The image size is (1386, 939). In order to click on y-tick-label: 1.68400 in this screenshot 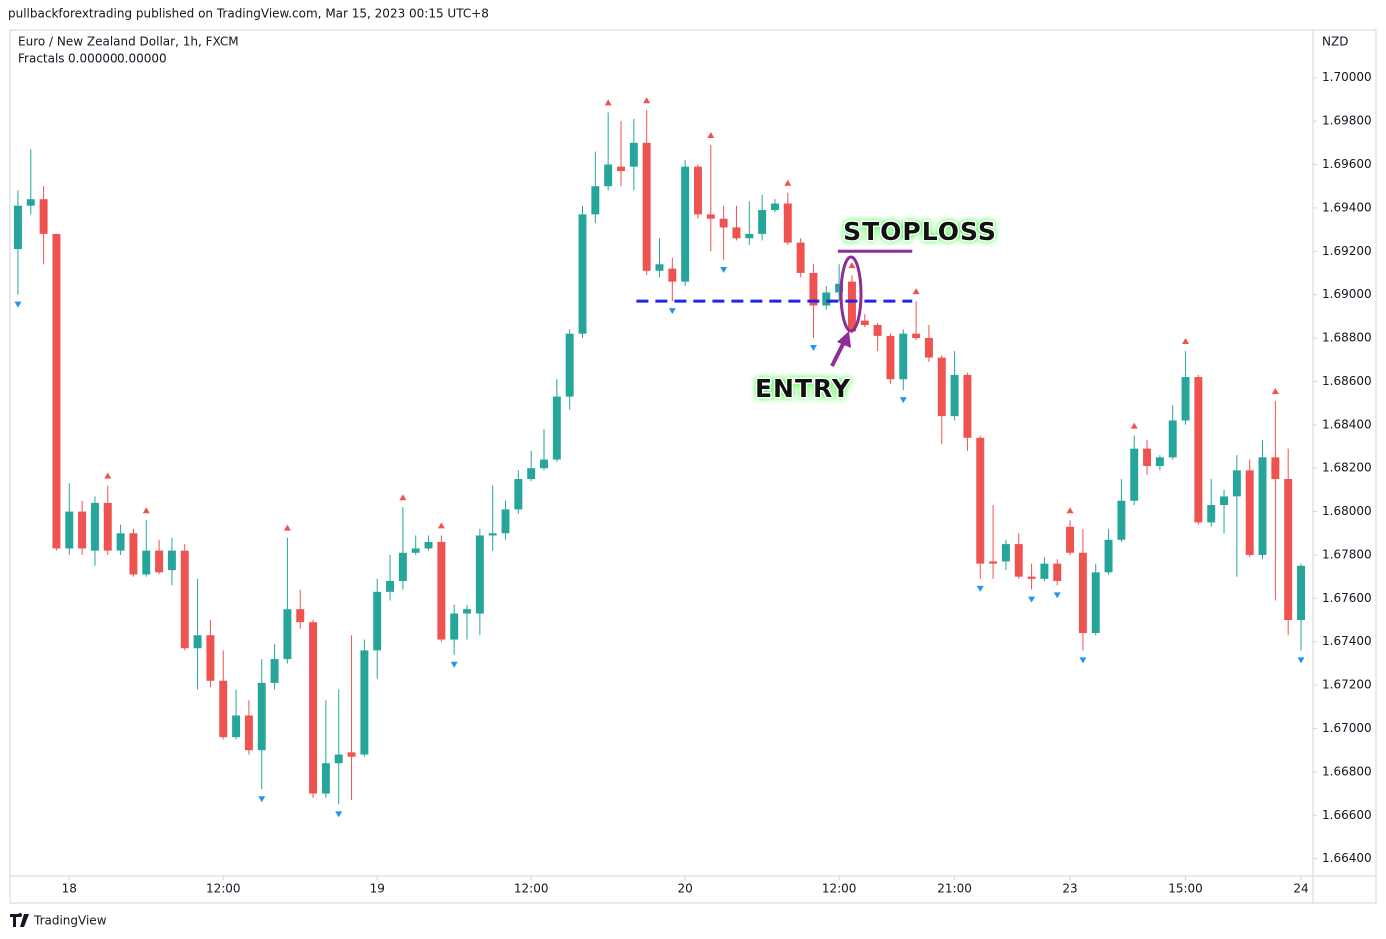, I will do `click(1347, 424)`.